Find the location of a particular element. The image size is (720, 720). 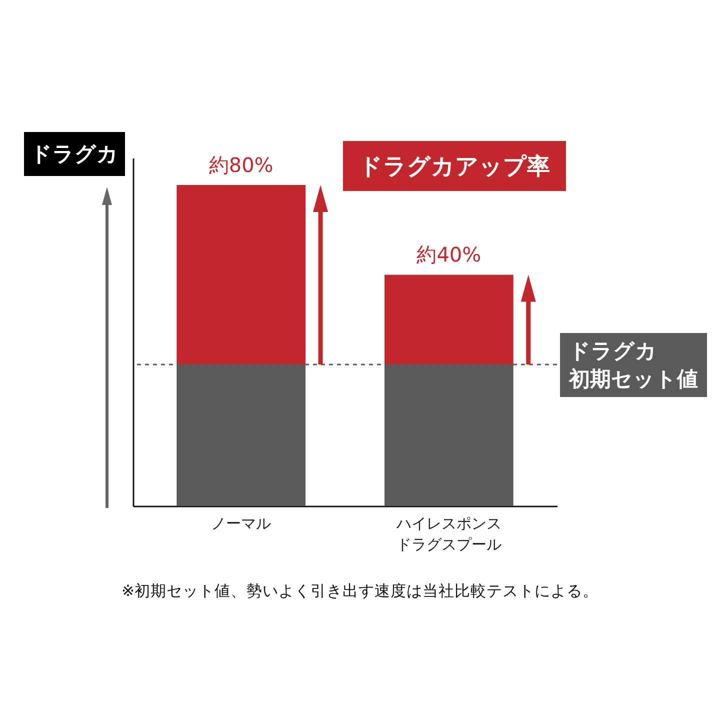

text: ドラグカアップ率 is located at coordinates (454, 166).